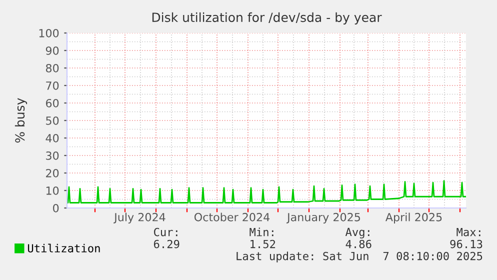 Image resolution: width=497 pixels, height=280 pixels. Describe the element at coordinates (359, 244) in the screenshot. I see `text: 4.86` at that location.